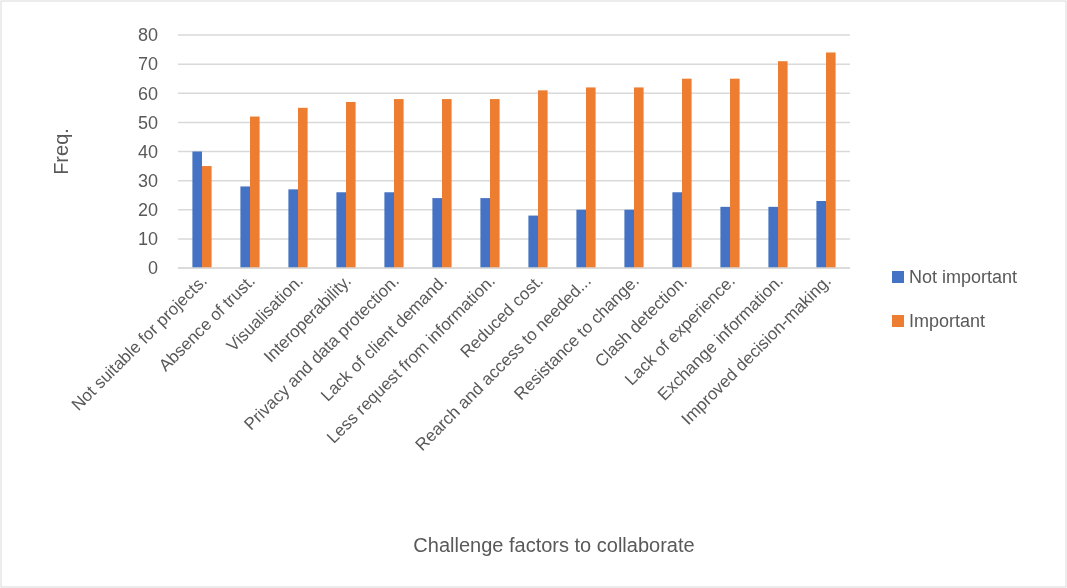 The width and height of the screenshot is (1067, 588). I want to click on y-tick-label: 60, so click(147, 93).